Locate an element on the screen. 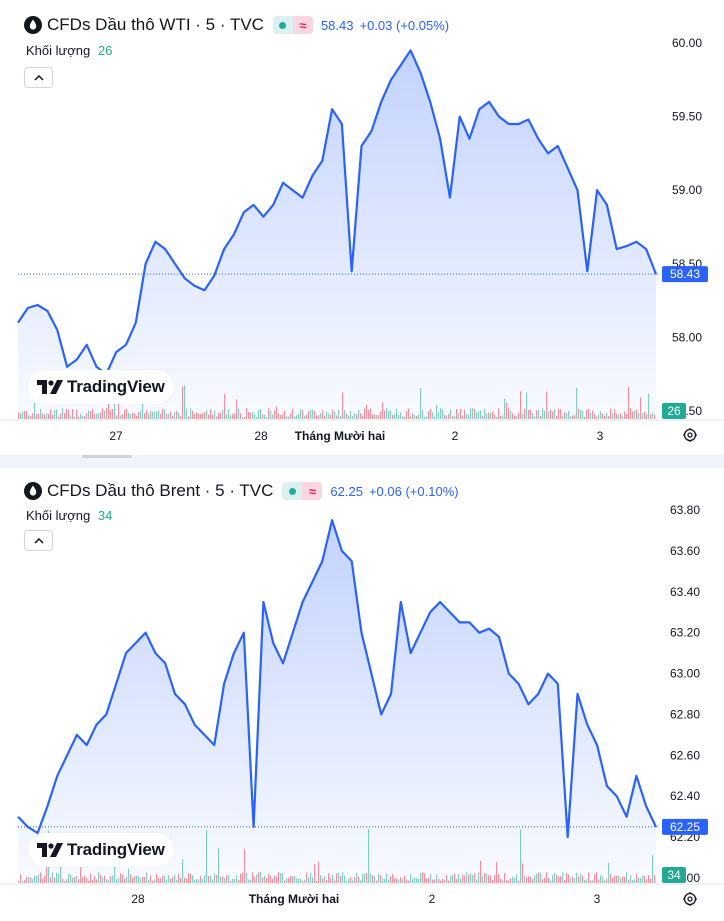 Image resolution: width=724 pixels, height=921 pixels. brent-x-axis: 28 Tháng Mười hai 2 3 is located at coordinates (365, 899).